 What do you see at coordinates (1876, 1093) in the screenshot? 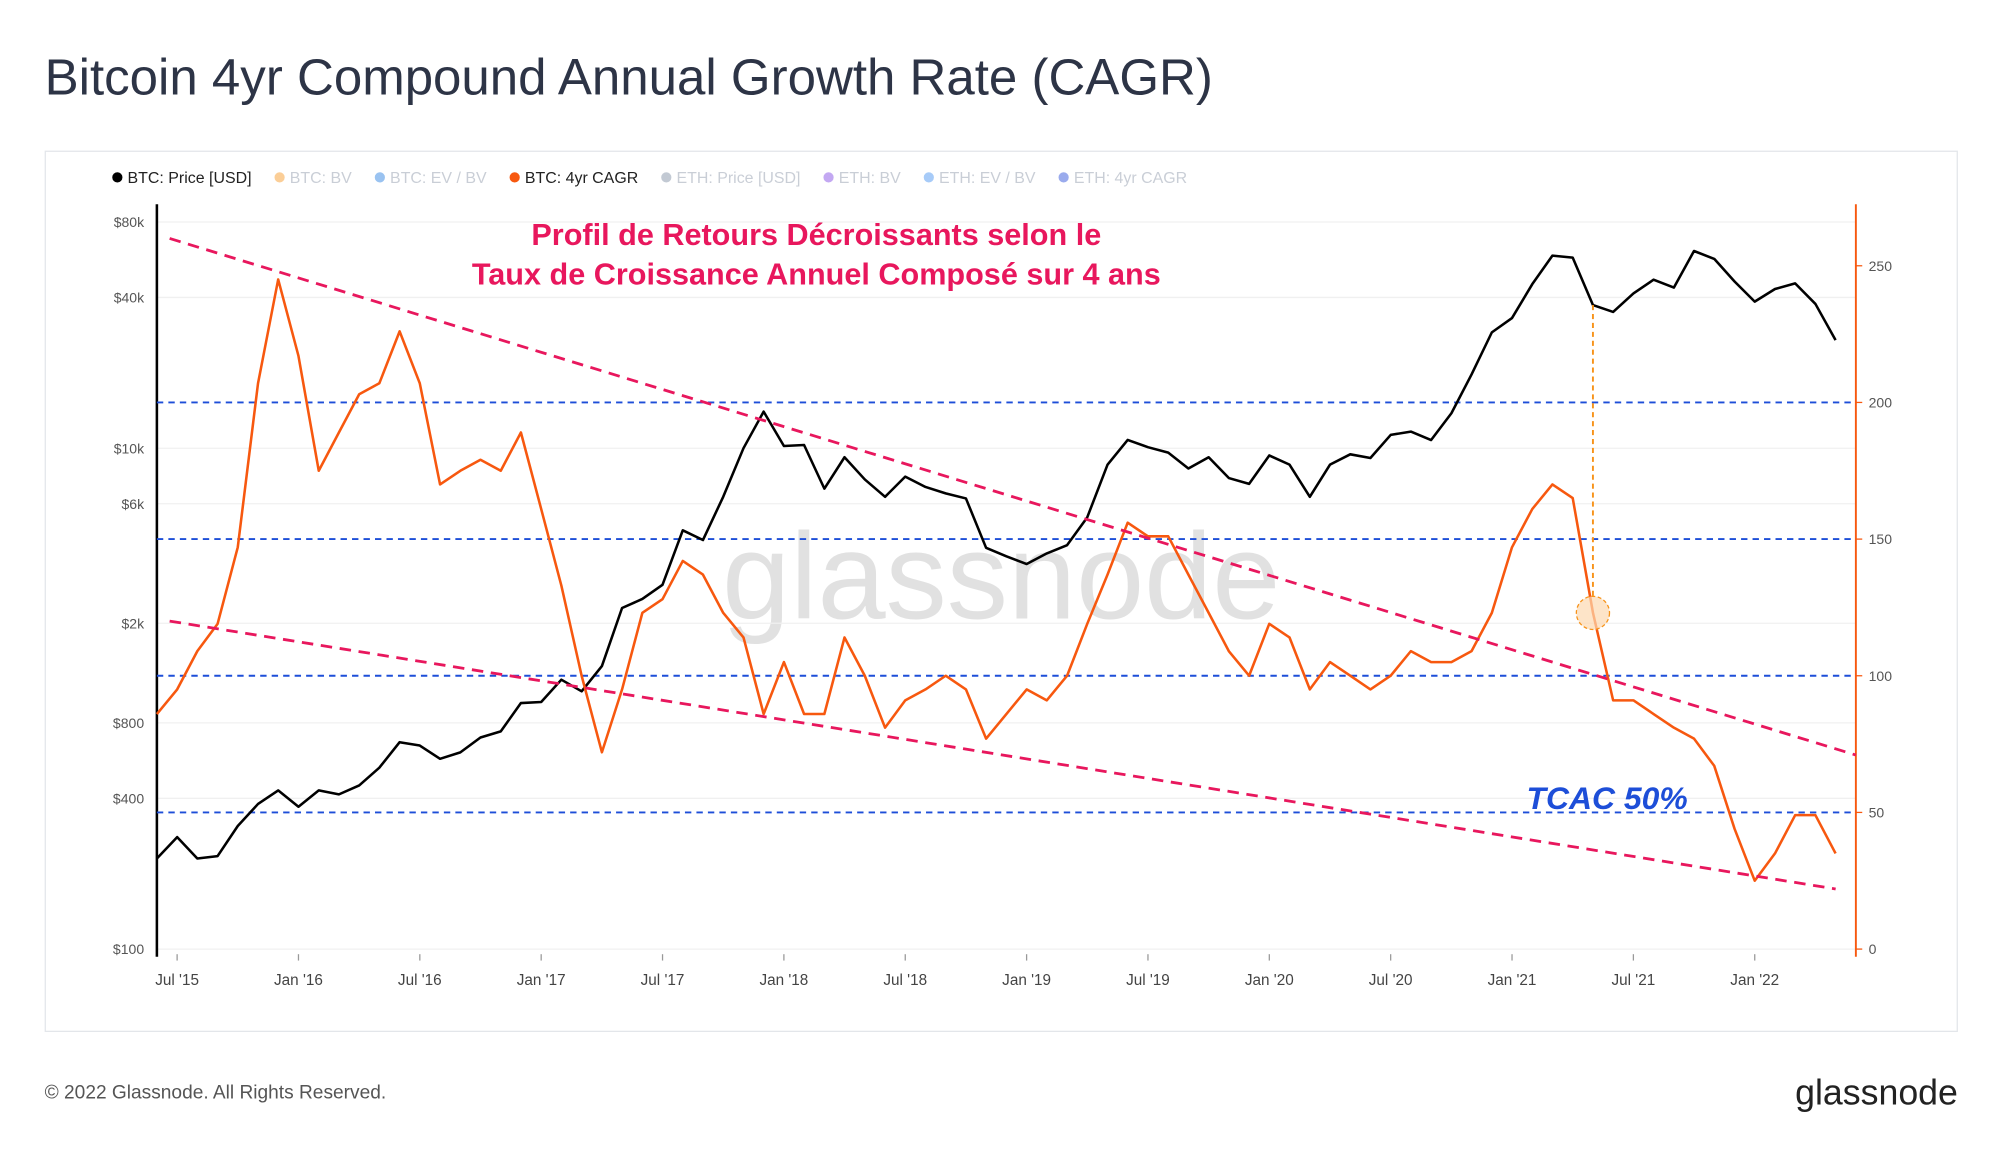
I see `logo: glassnode` at bounding box center [1876, 1093].